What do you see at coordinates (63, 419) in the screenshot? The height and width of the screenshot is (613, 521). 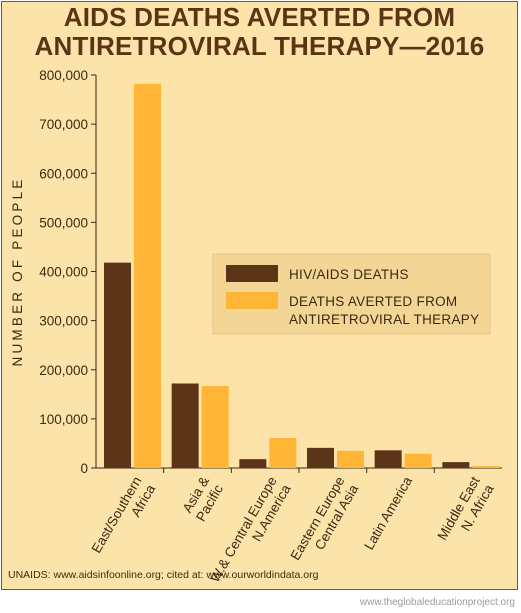 I see `y-tick-label: 100,000` at bounding box center [63, 419].